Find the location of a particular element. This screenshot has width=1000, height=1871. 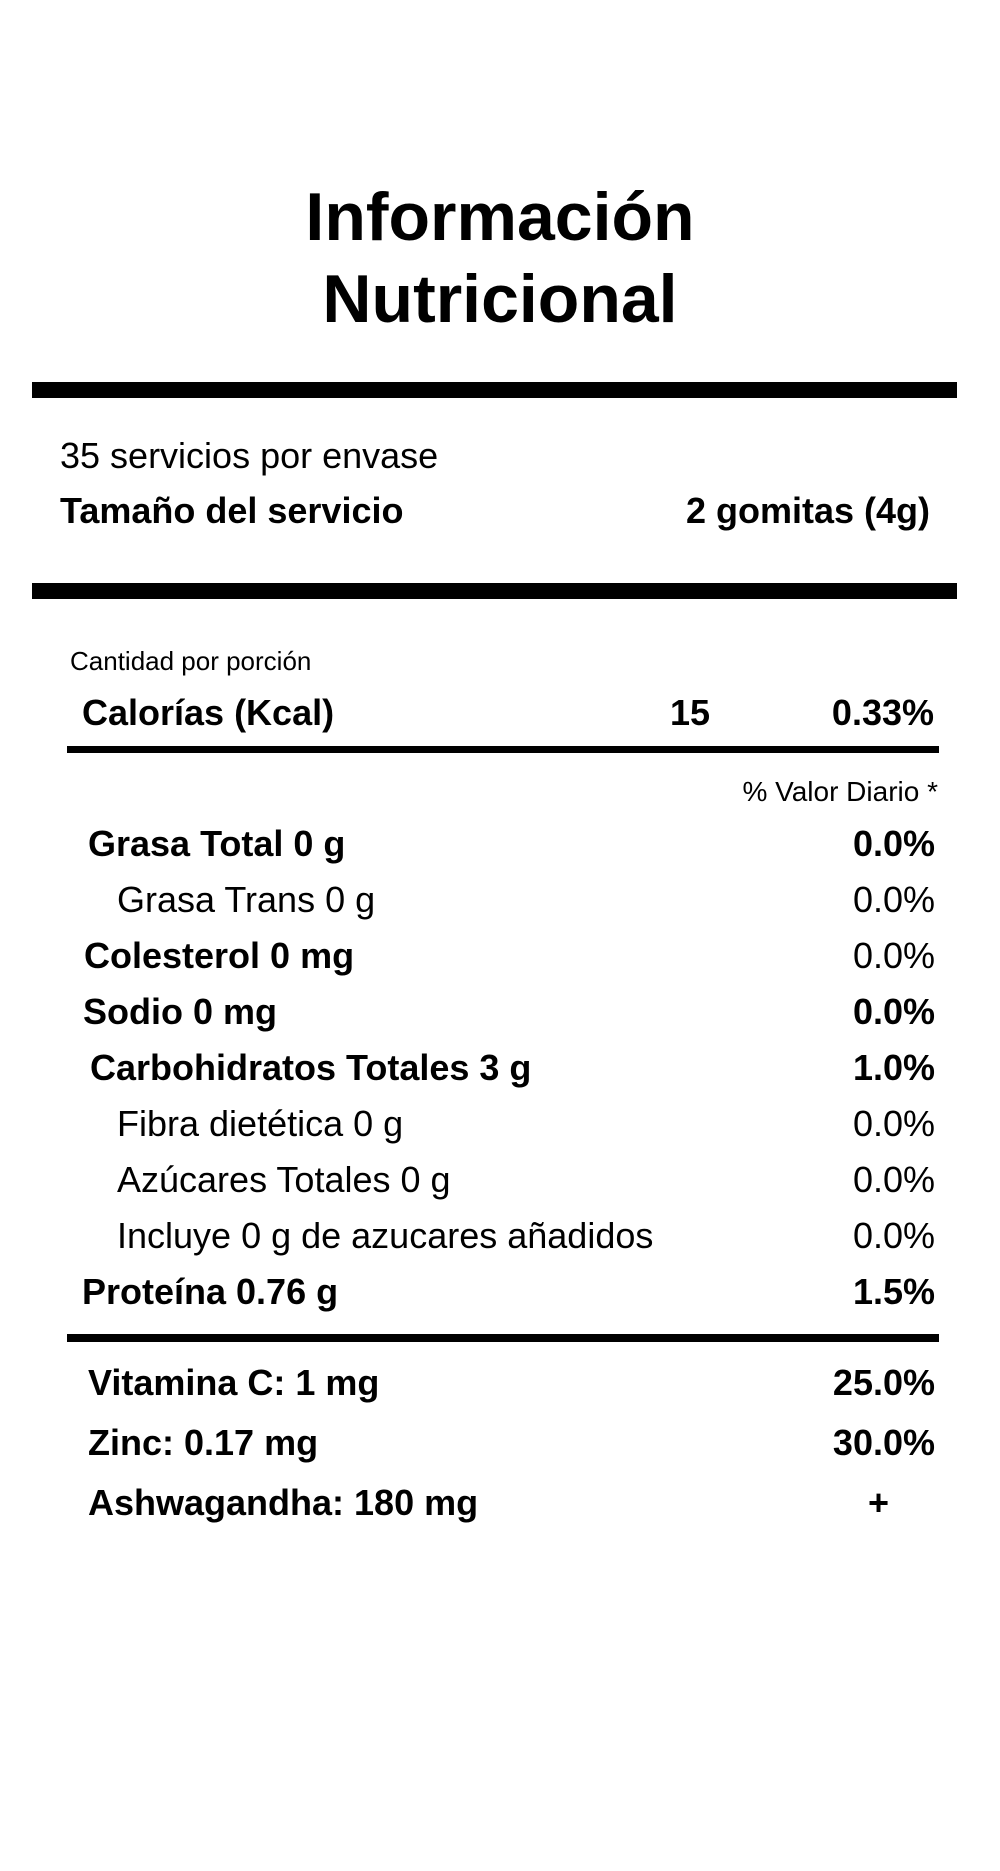

divider-supplements is located at coordinates (503, 1338).